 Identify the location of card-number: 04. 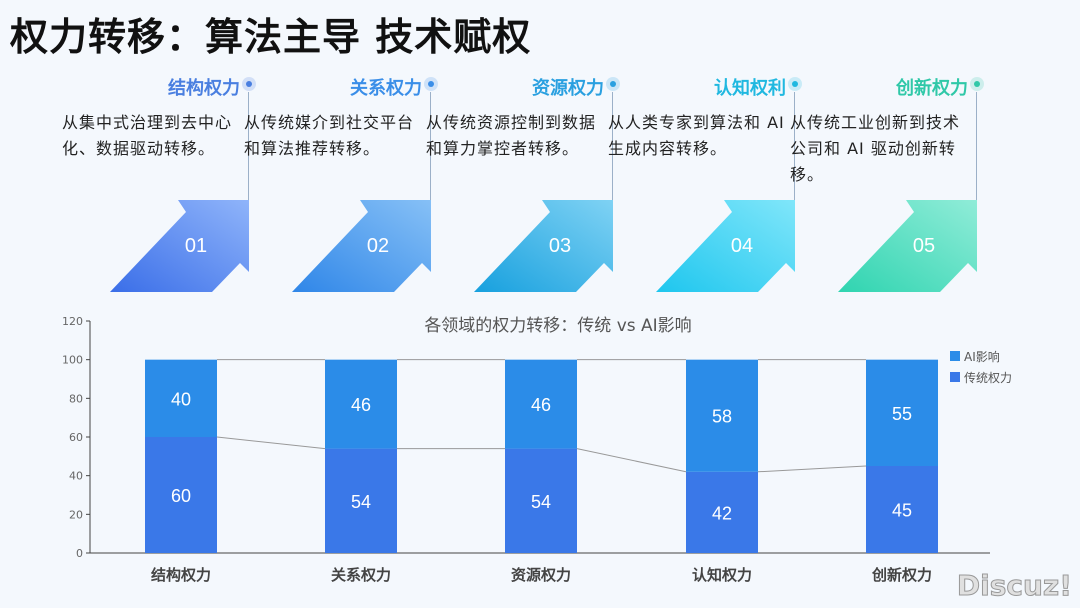
(742, 246).